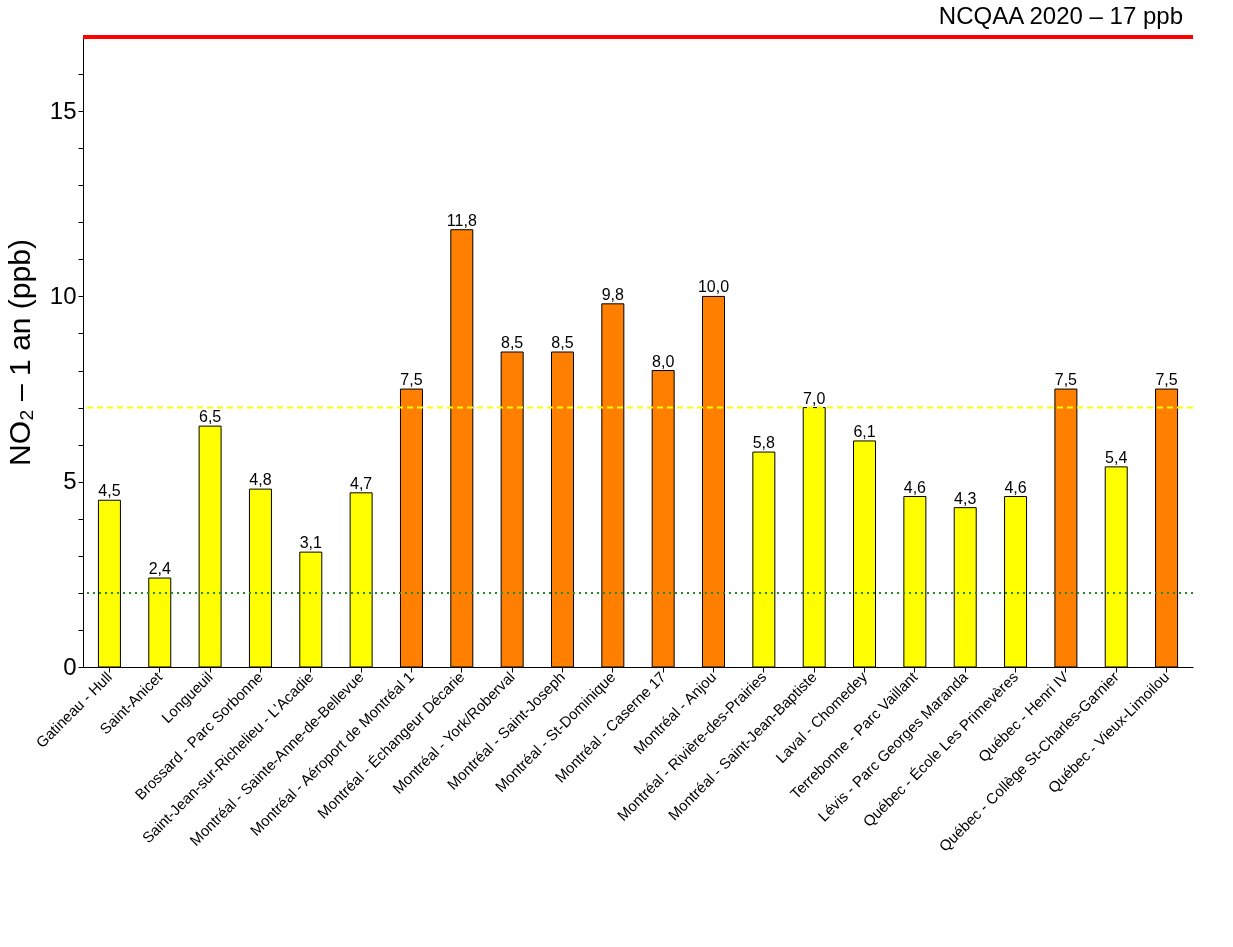 The height and width of the screenshot is (947, 1233). I want to click on y-tick-label: 5, so click(70, 481).